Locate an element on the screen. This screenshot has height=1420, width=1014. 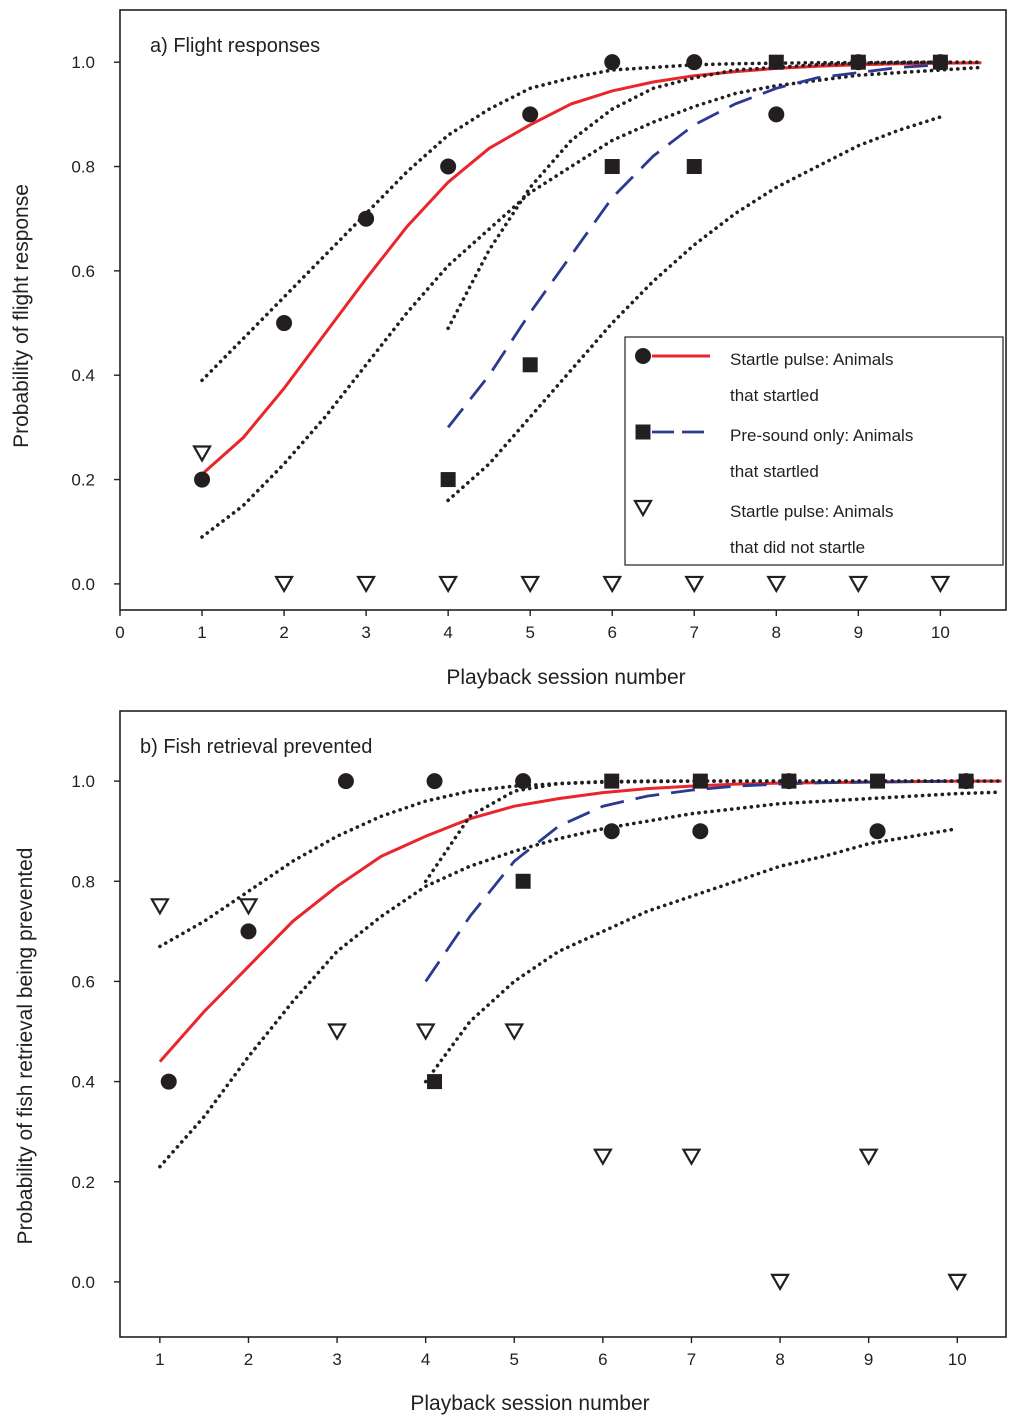
legend-entry-1-line-2: that startled is located at coordinates (774, 395).